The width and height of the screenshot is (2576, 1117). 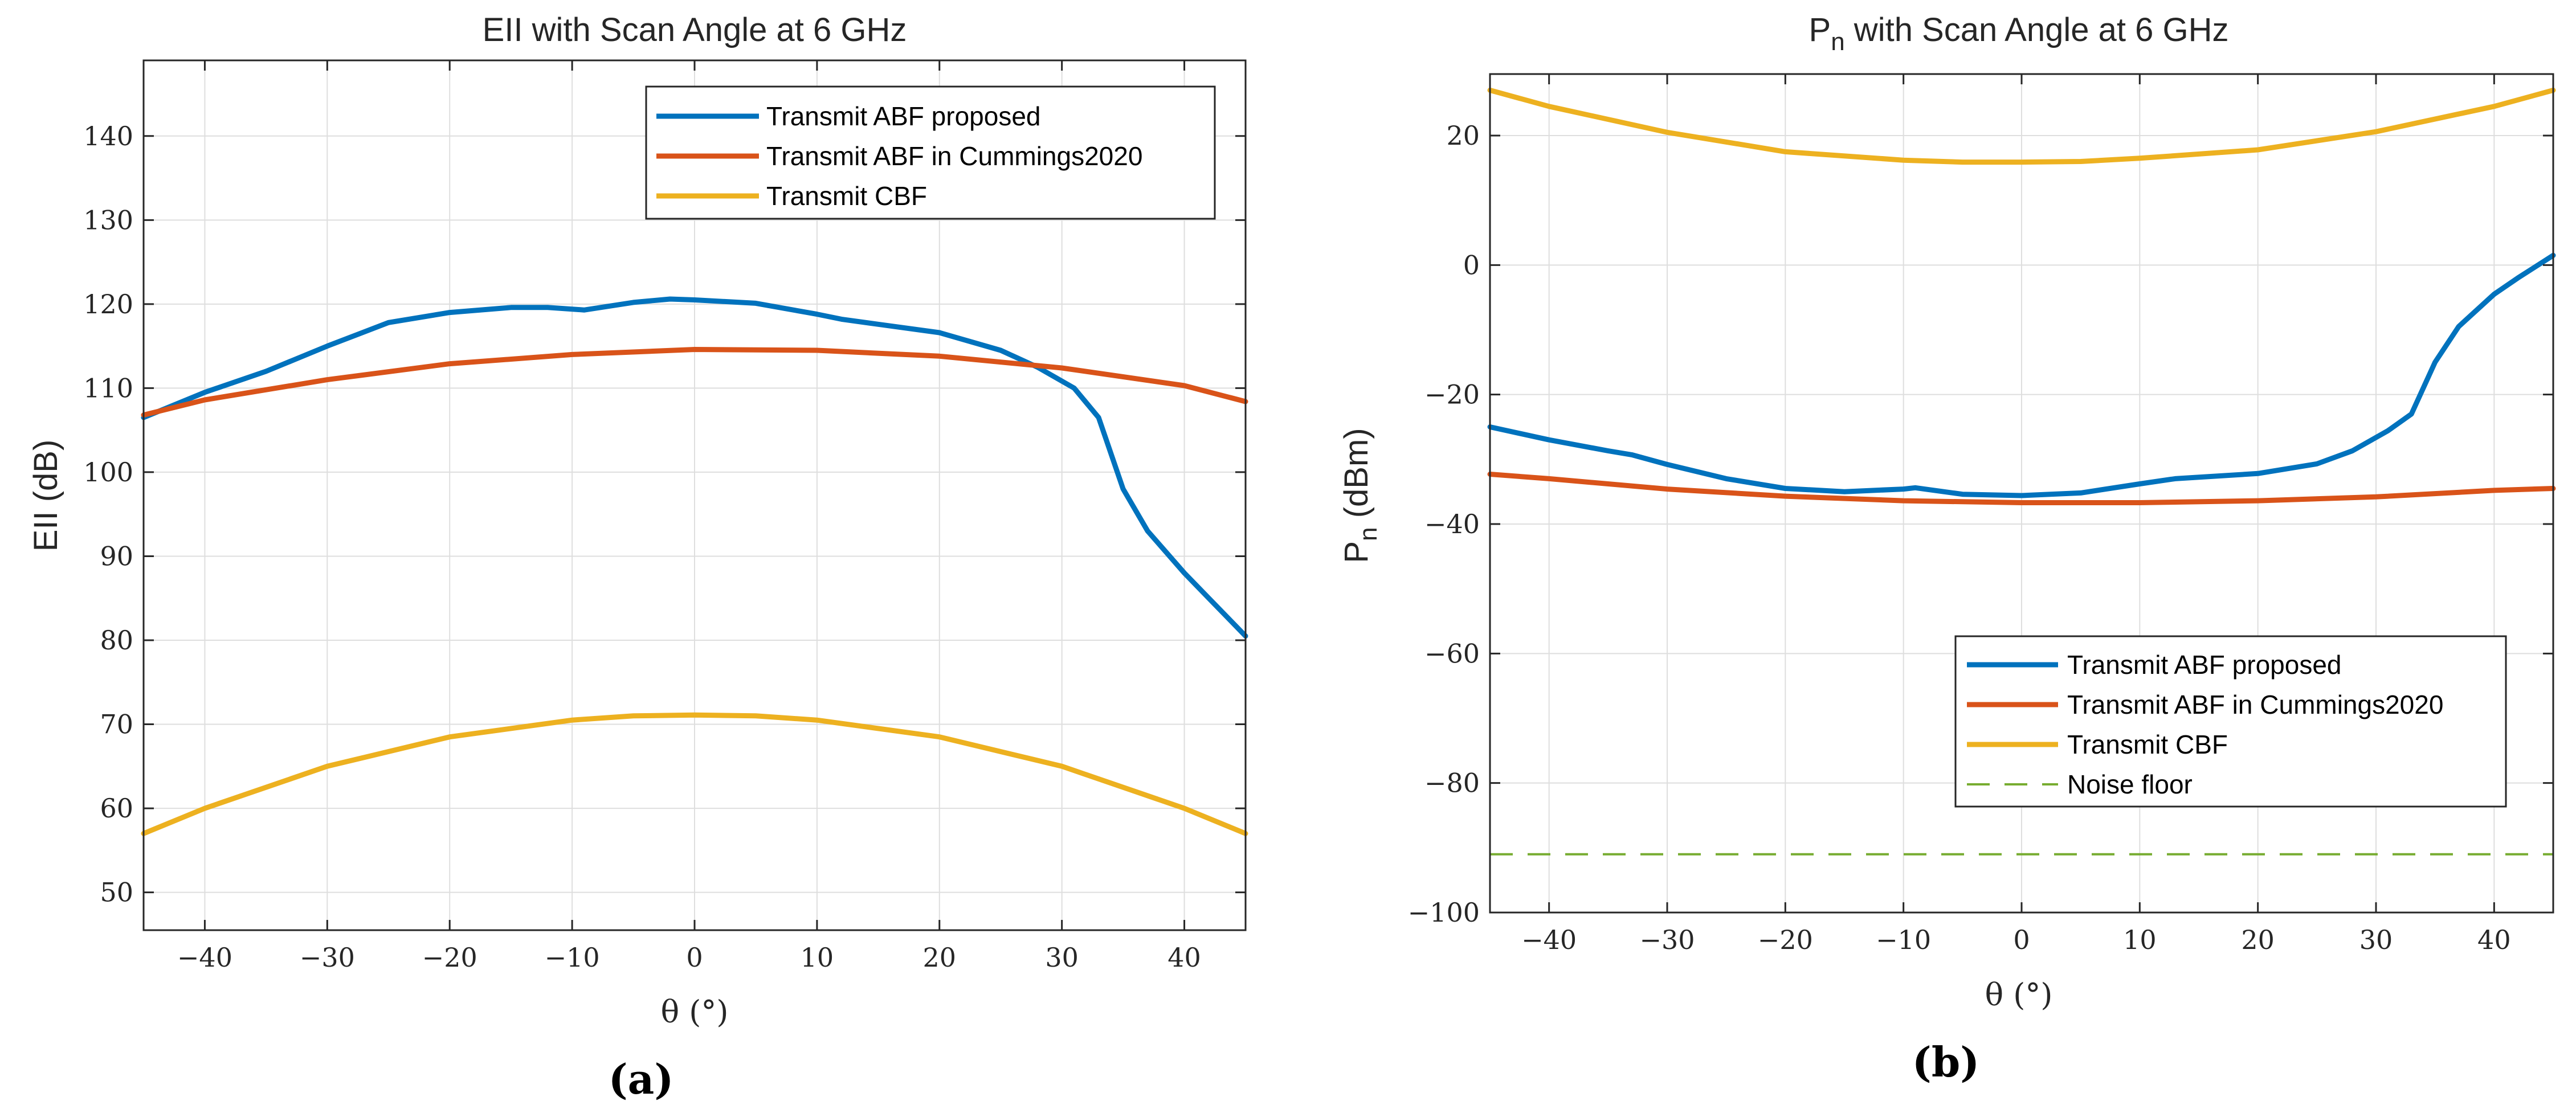 What do you see at coordinates (116, 556) in the screenshot?
I see `y-tick-label: 90` at bounding box center [116, 556].